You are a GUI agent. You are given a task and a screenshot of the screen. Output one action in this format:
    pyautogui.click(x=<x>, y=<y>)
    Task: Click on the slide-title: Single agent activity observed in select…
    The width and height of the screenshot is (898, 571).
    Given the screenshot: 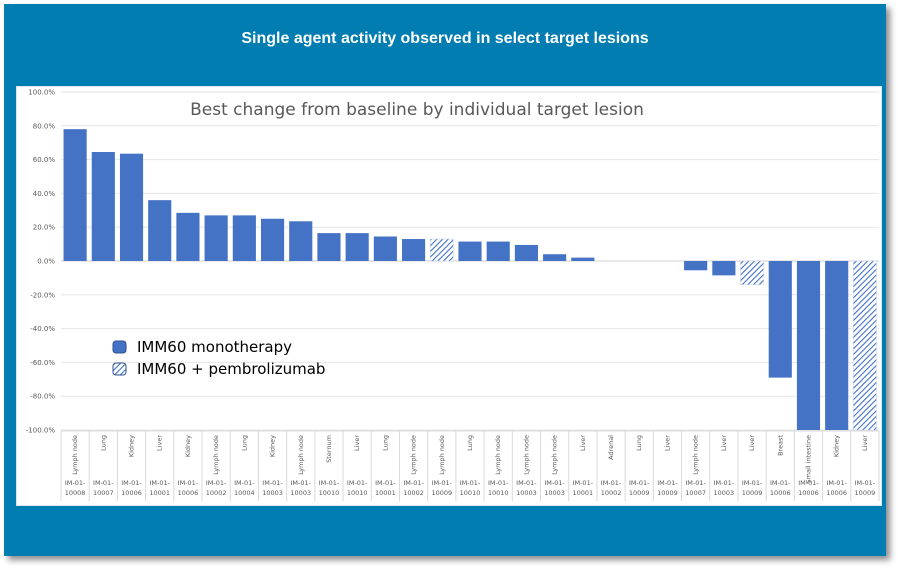 What is the action you would take?
    pyautogui.click(x=445, y=38)
    